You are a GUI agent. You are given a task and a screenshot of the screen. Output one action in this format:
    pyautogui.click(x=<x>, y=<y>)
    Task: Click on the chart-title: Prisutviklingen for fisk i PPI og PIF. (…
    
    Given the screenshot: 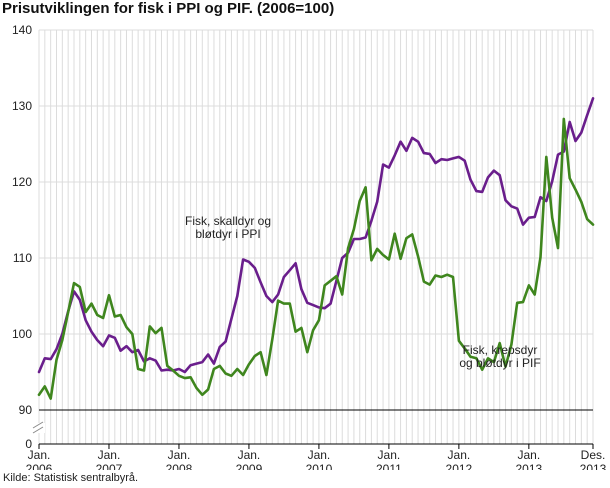 What is the action you would take?
    pyautogui.click(x=168, y=8)
    